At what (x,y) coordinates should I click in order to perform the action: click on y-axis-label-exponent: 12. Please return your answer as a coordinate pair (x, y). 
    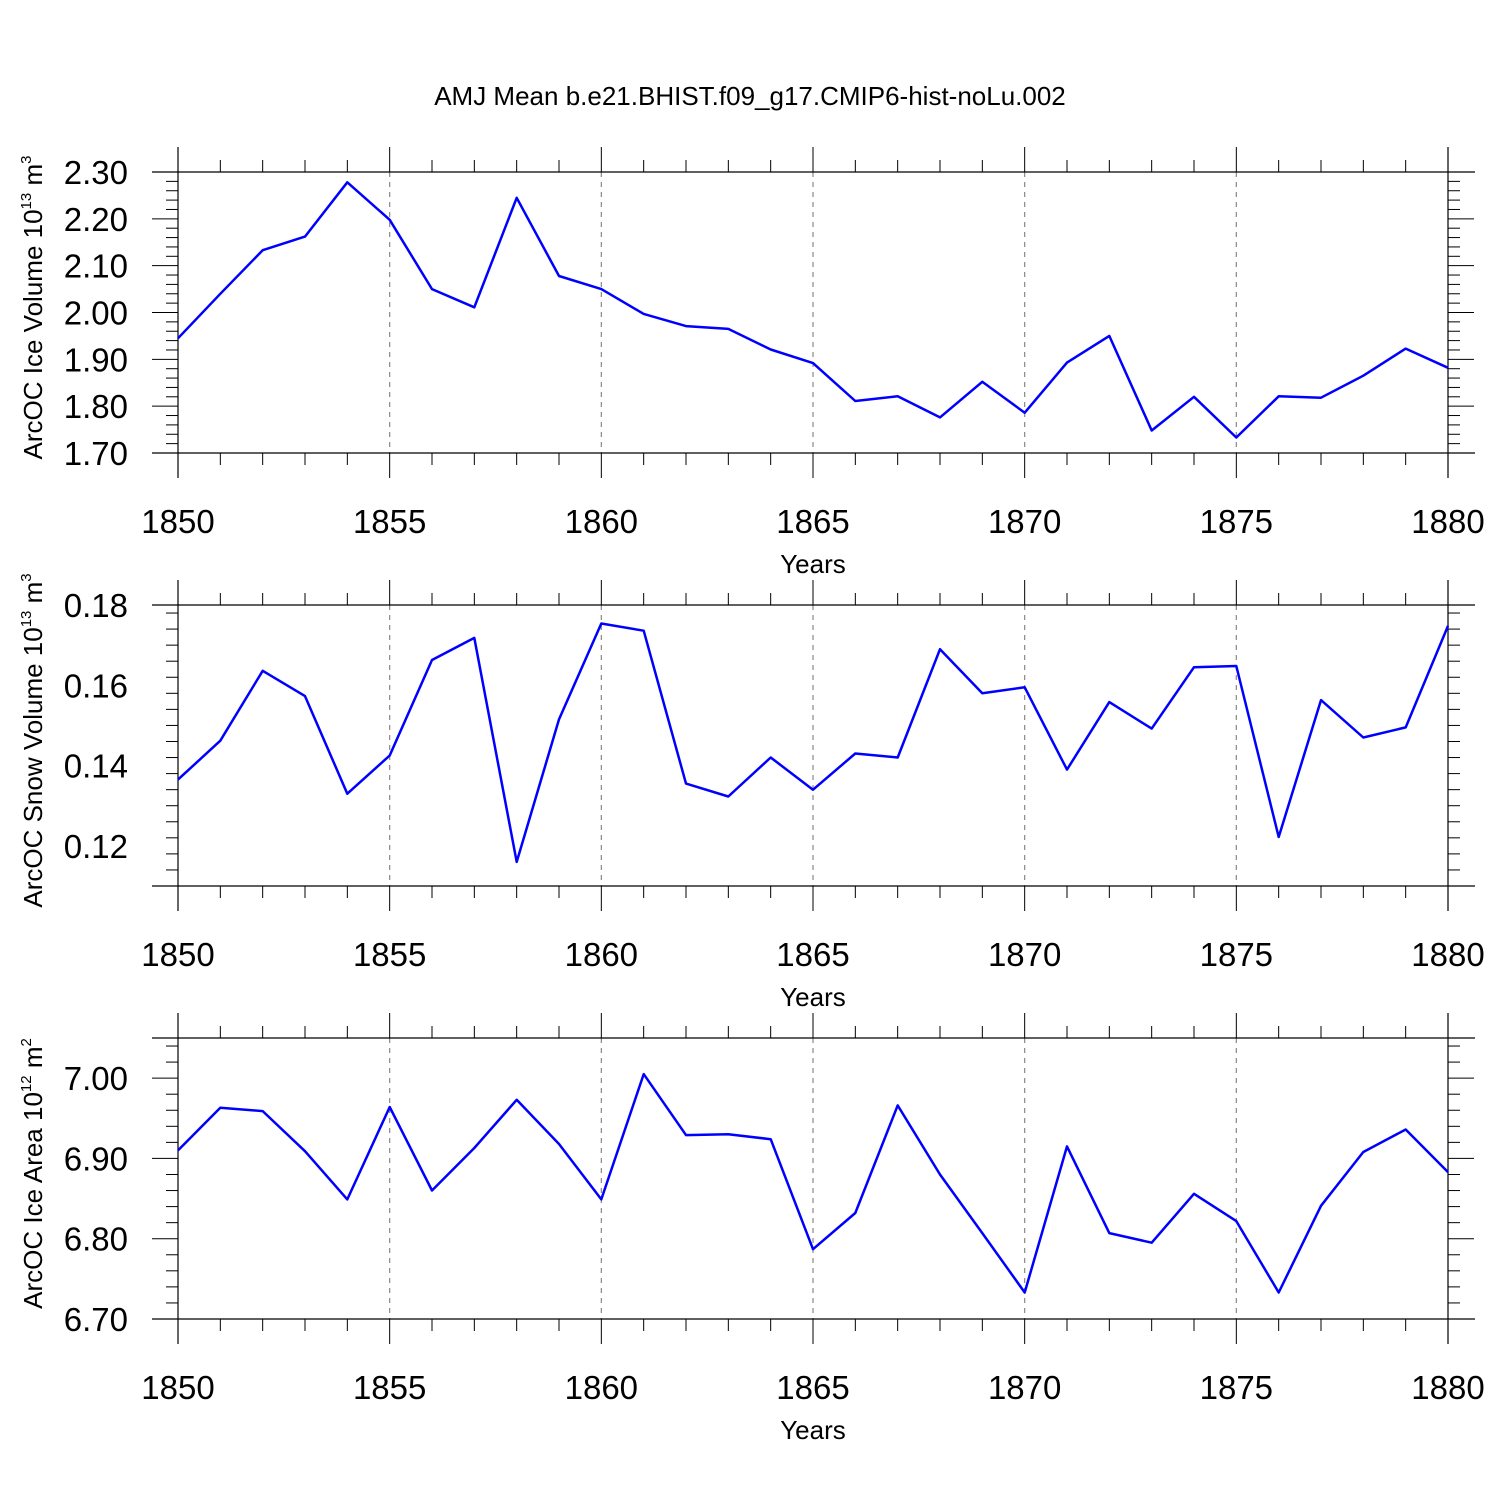
    Looking at the image, I should click on (26, 1083).